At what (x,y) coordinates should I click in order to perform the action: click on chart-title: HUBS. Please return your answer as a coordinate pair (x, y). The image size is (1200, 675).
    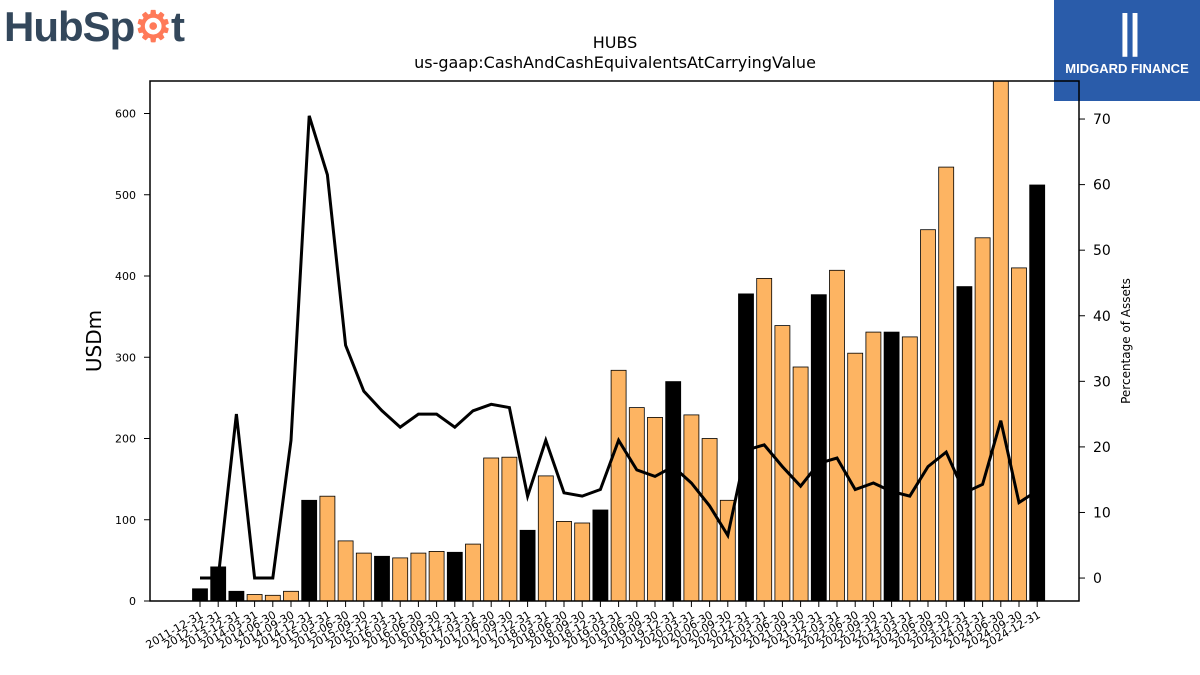
    Looking at the image, I should click on (615, 42).